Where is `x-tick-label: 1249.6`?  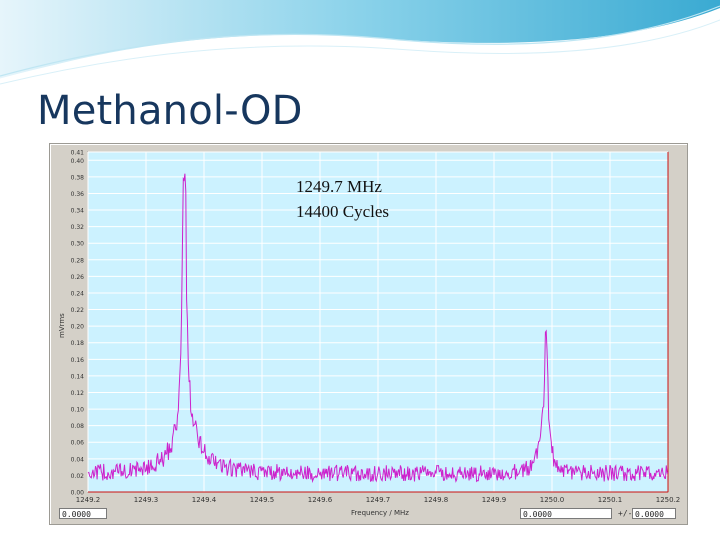 x-tick-label: 1249.6 is located at coordinates (320, 500).